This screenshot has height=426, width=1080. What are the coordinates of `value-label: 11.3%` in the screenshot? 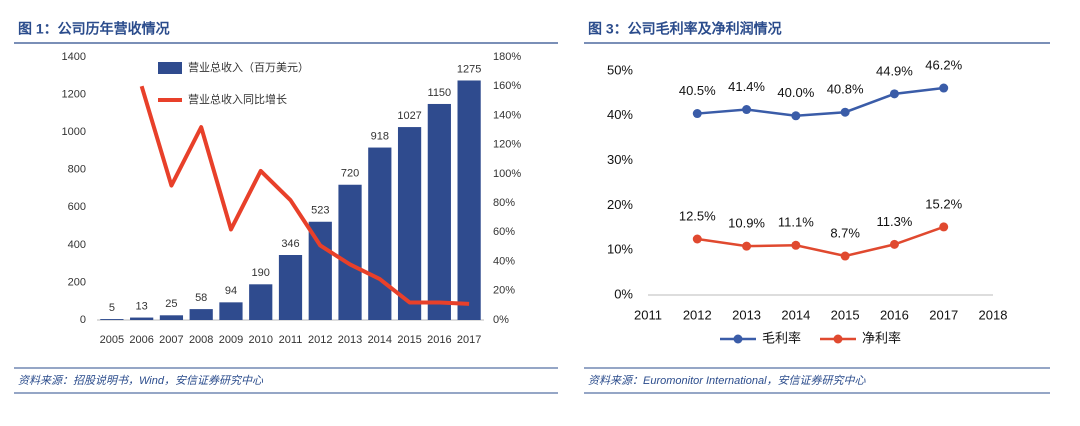 It's located at (894, 221).